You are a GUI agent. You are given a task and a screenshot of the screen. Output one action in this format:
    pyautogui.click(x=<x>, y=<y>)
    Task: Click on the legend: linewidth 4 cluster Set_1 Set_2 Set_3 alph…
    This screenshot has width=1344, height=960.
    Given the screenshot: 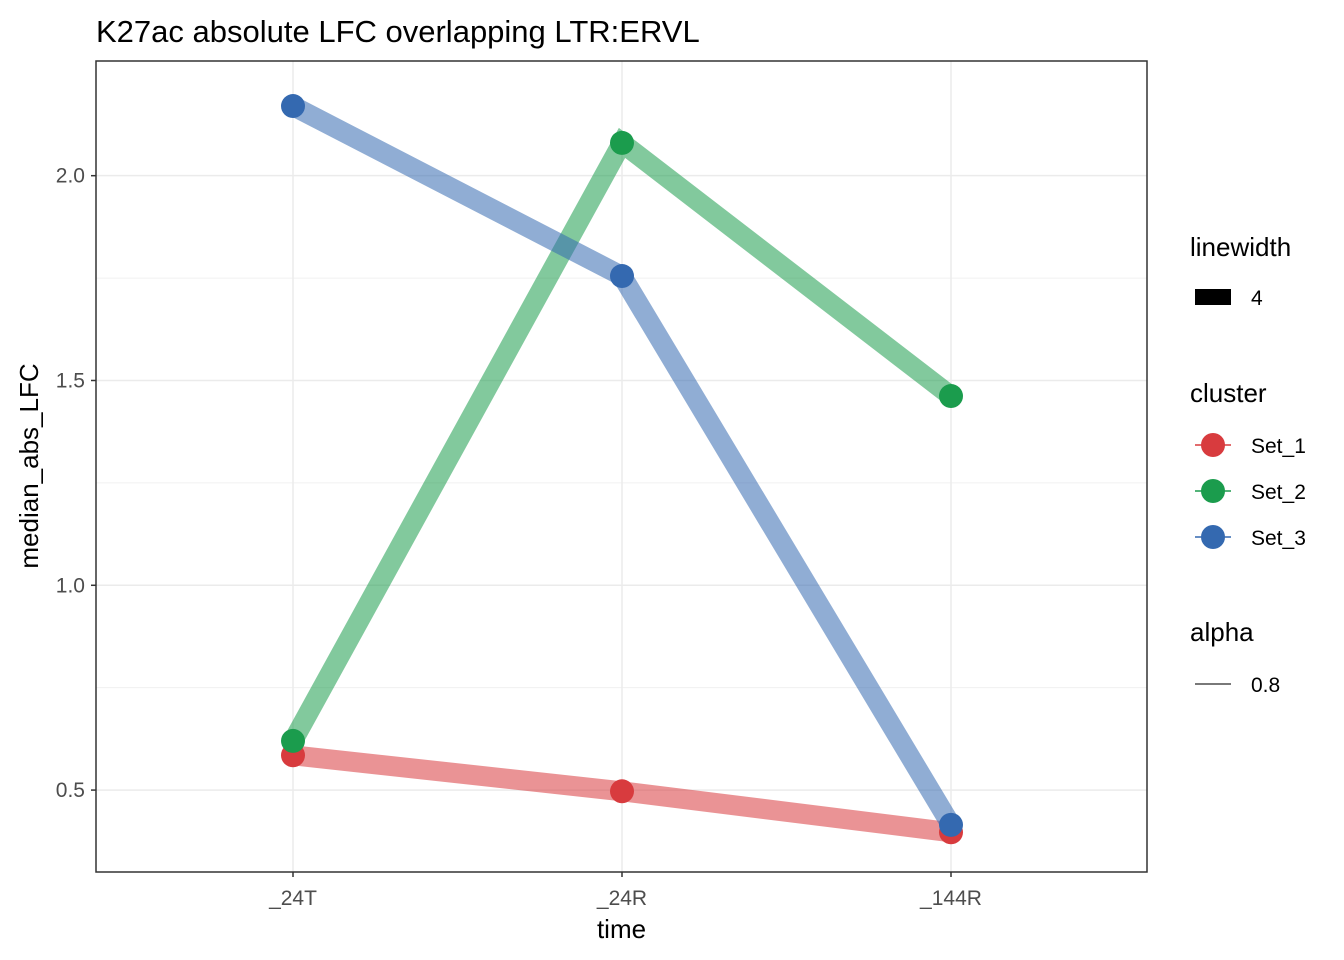 What is the action you would take?
    pyautogui.click(x=1248, y=464)
    